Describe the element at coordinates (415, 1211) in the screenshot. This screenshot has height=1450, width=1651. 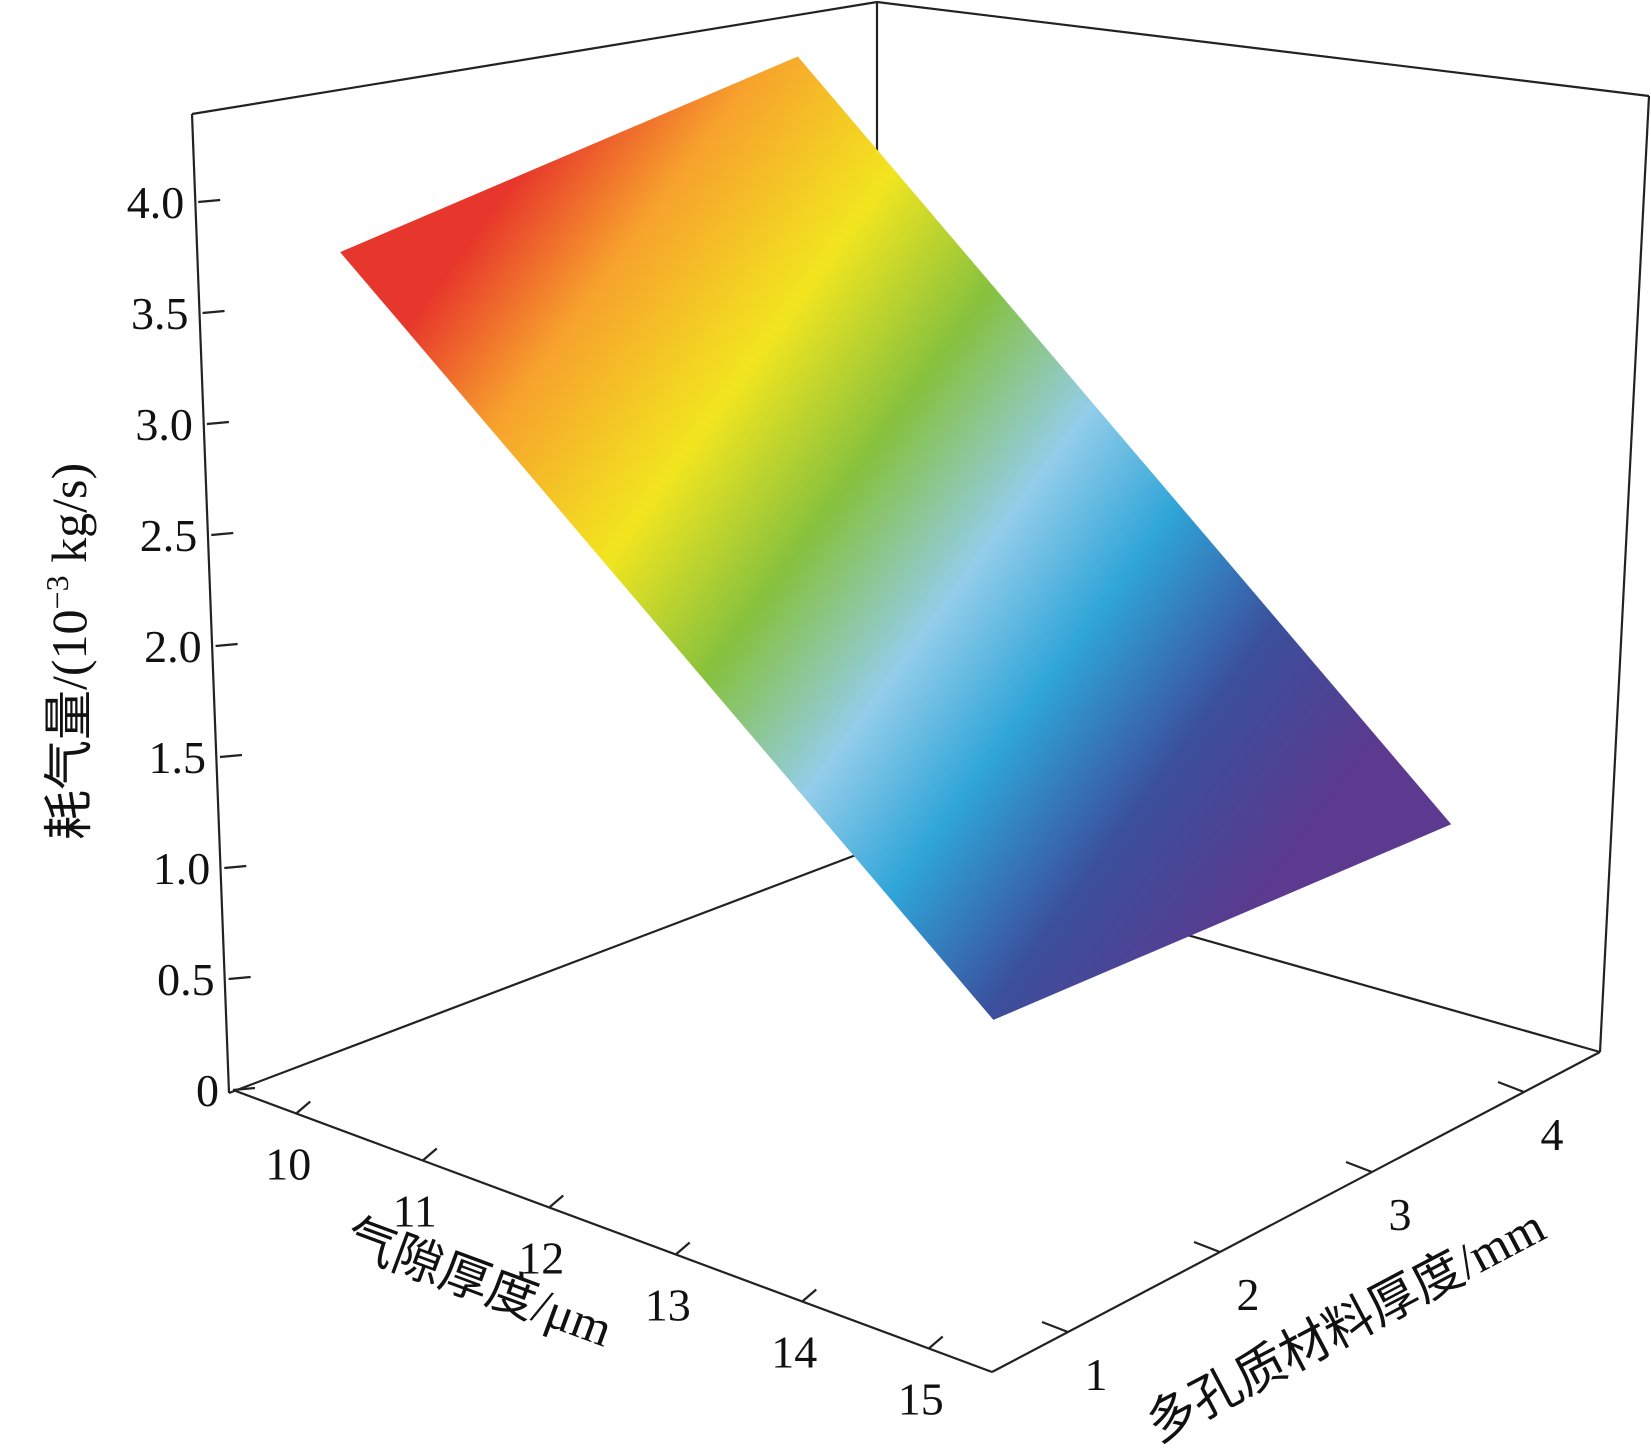
I see `x-tick-label: 11` at that location.